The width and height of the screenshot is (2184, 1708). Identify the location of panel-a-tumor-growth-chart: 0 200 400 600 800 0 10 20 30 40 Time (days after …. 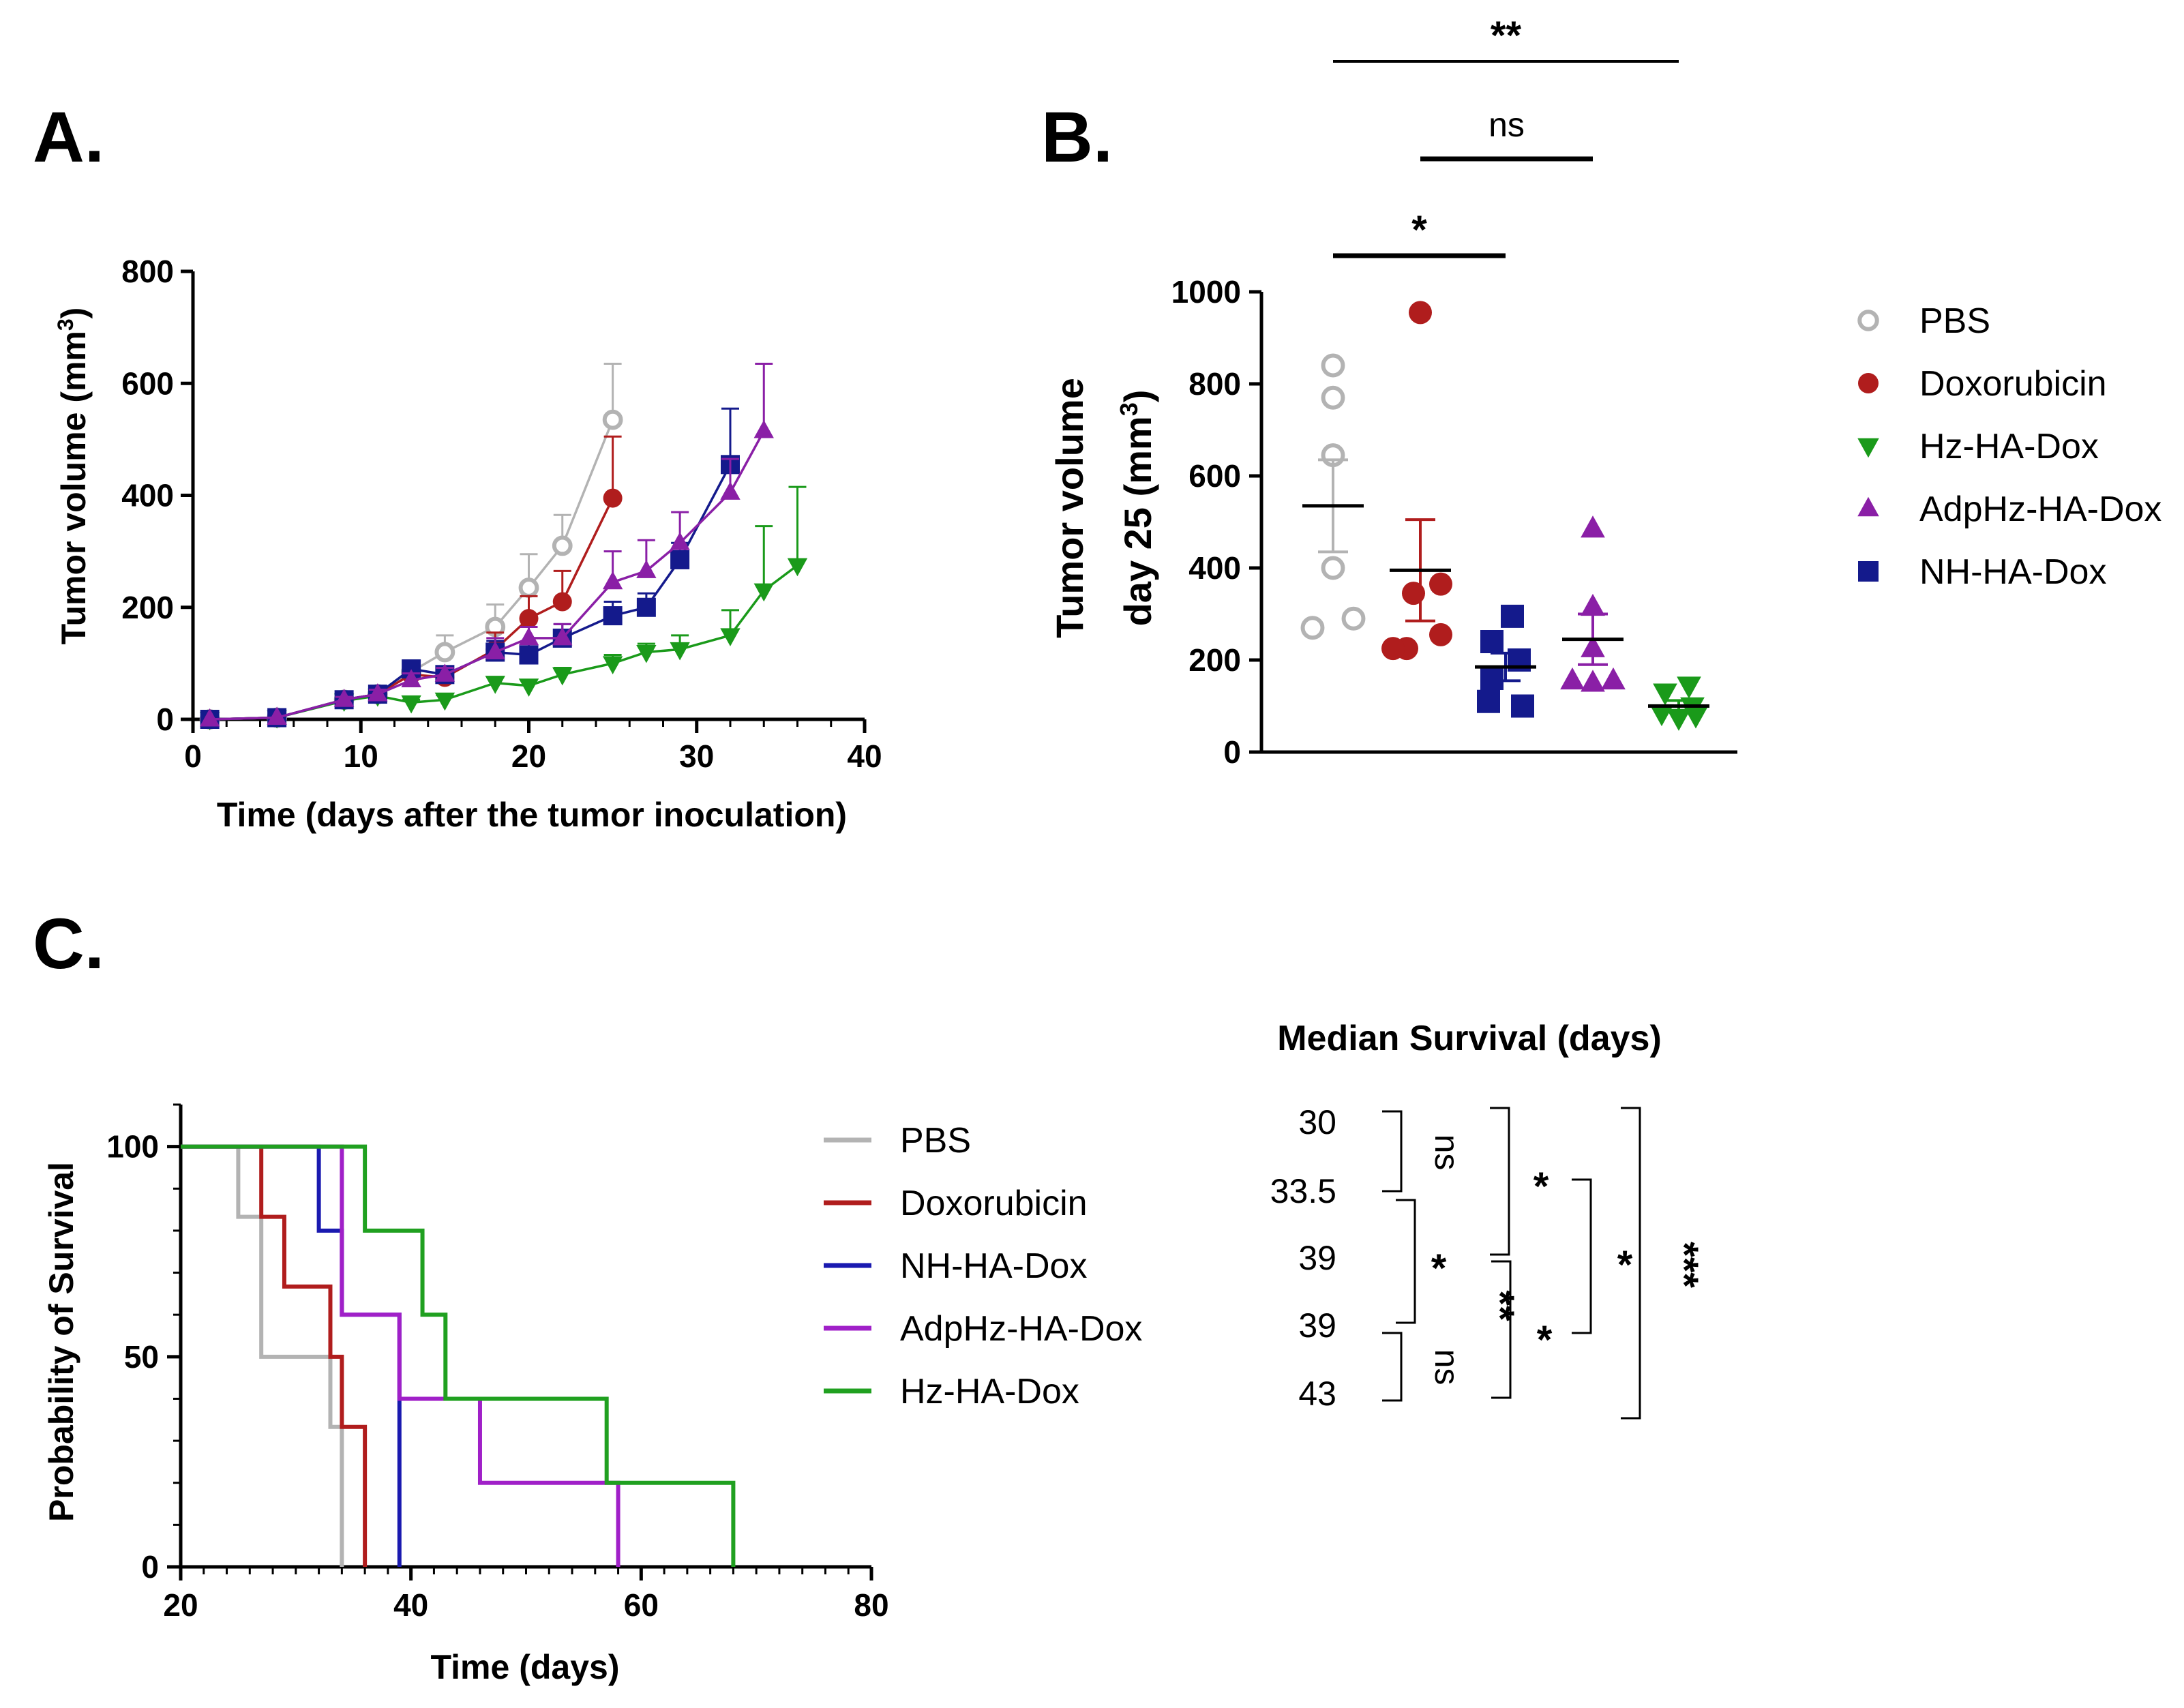
(467, 544).